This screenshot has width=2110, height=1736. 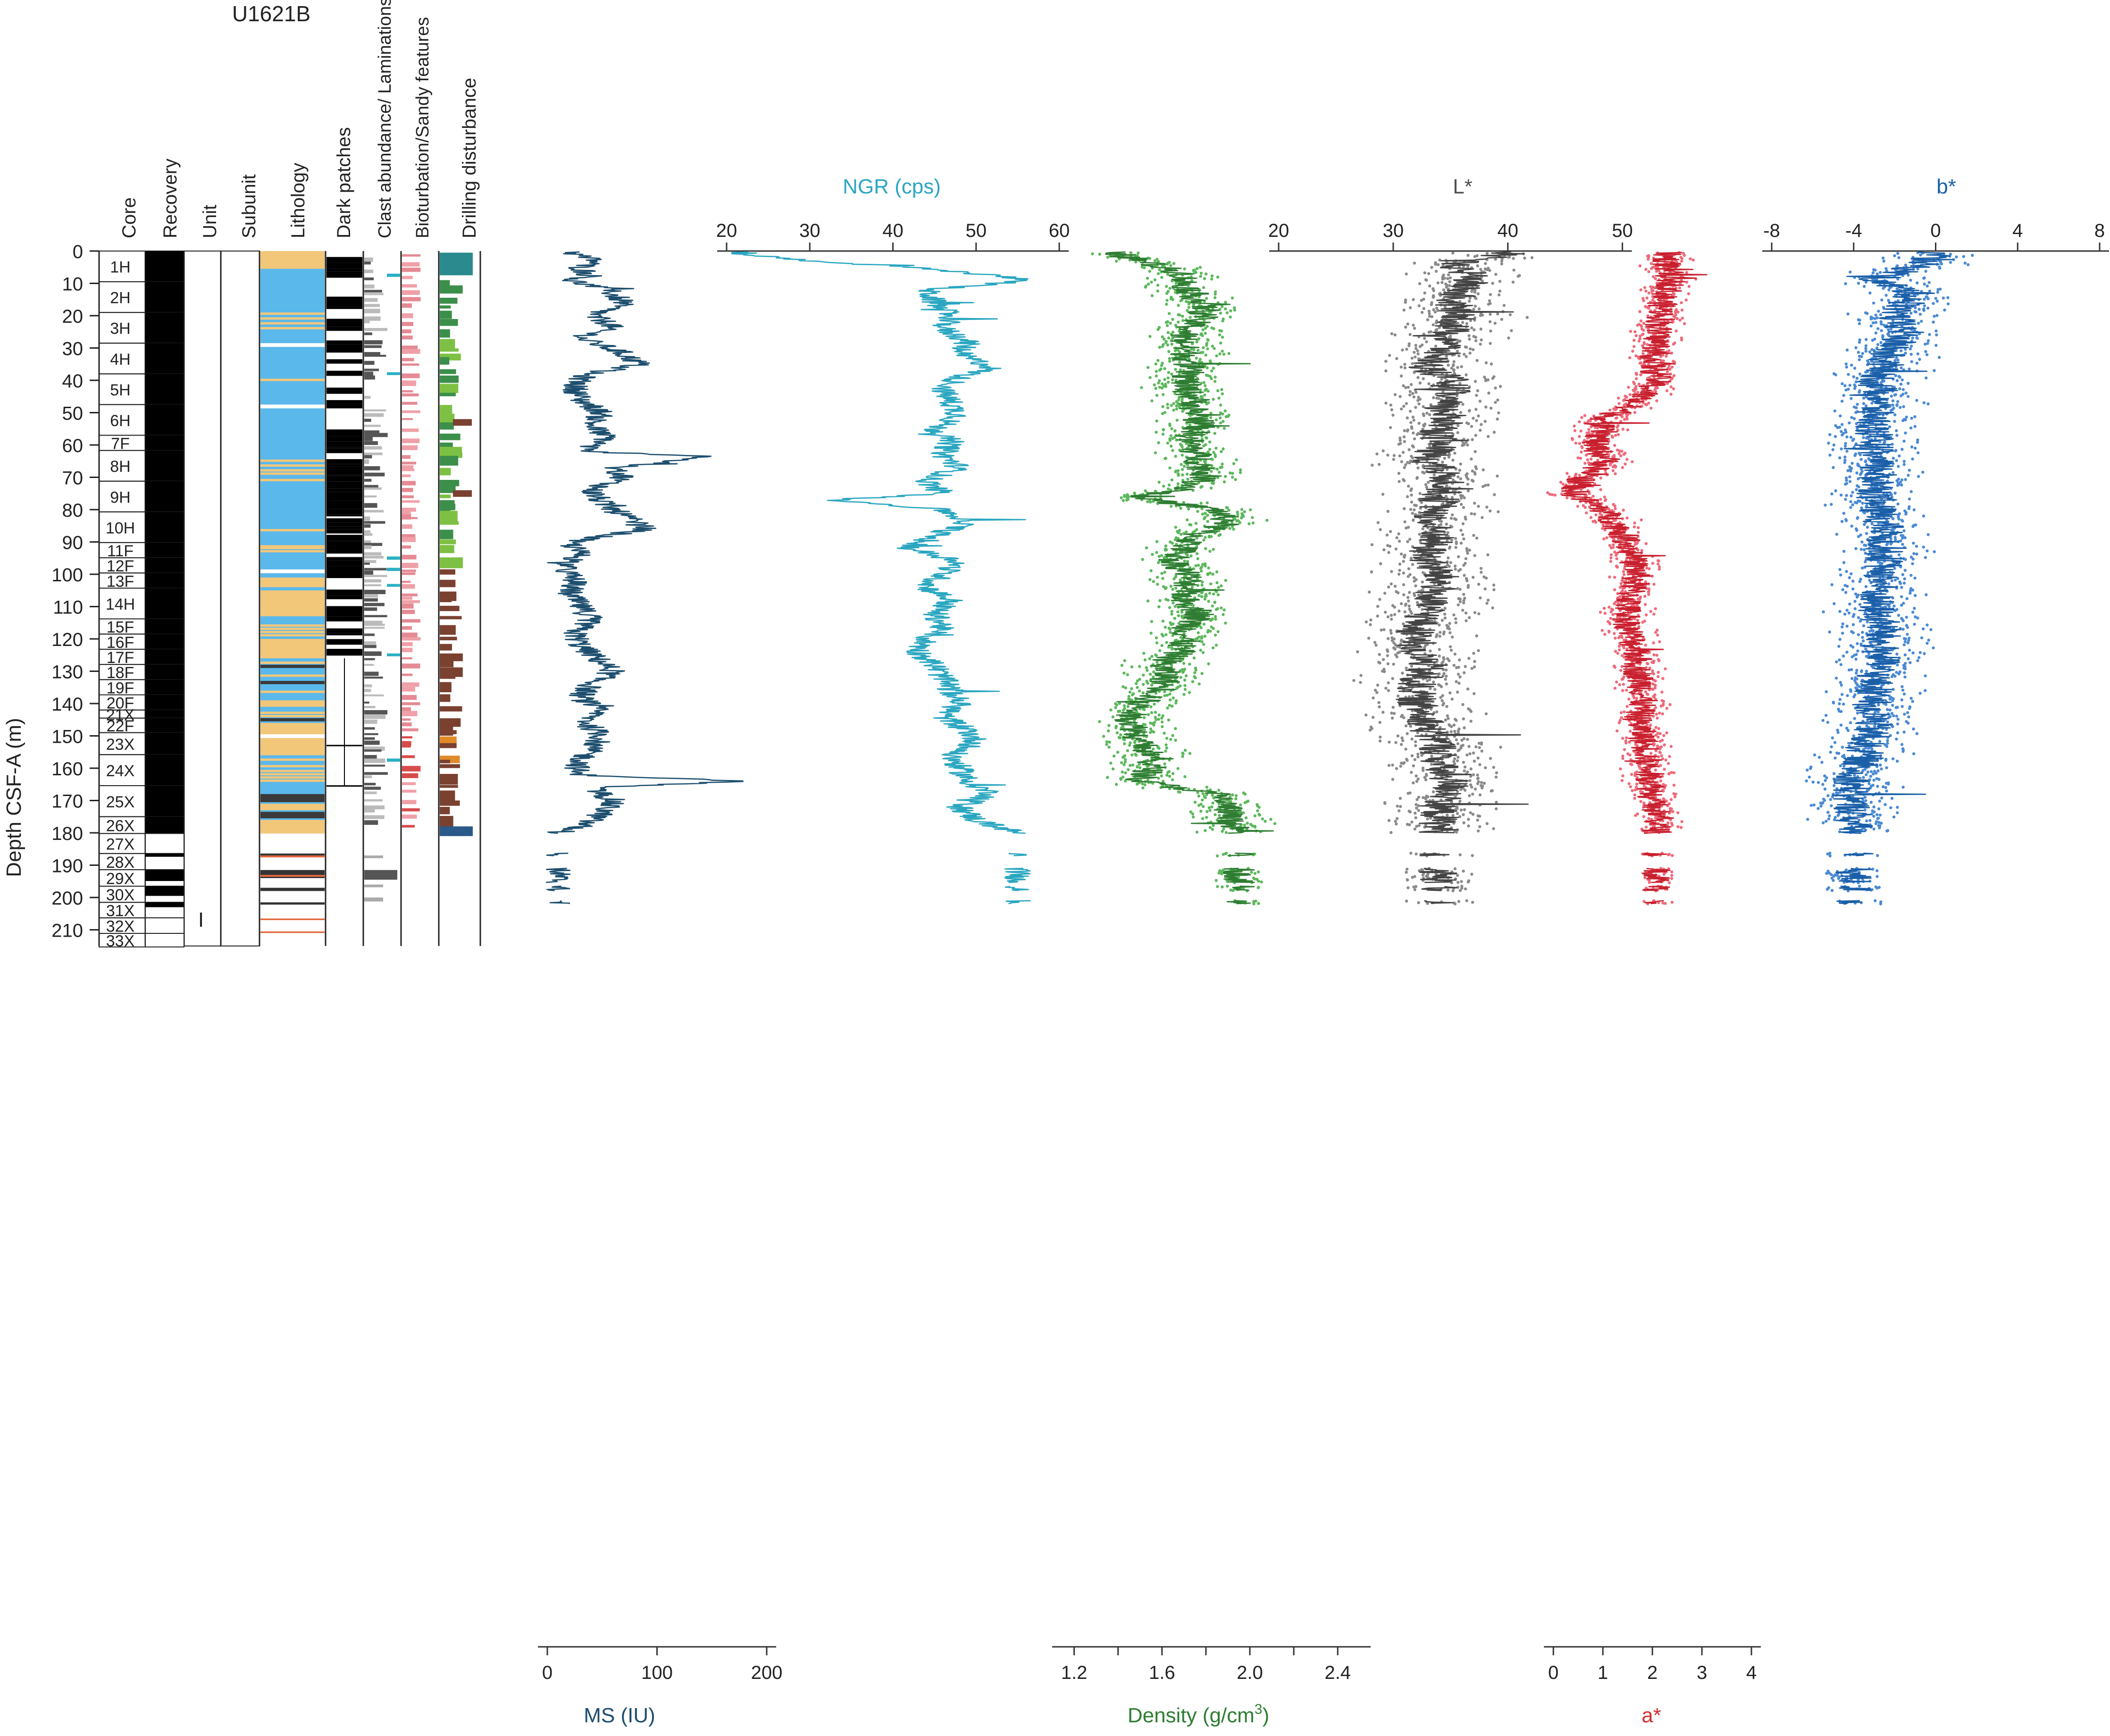 I want to click on density-tick-label: 2.4, so click(x=1338, y=1673).